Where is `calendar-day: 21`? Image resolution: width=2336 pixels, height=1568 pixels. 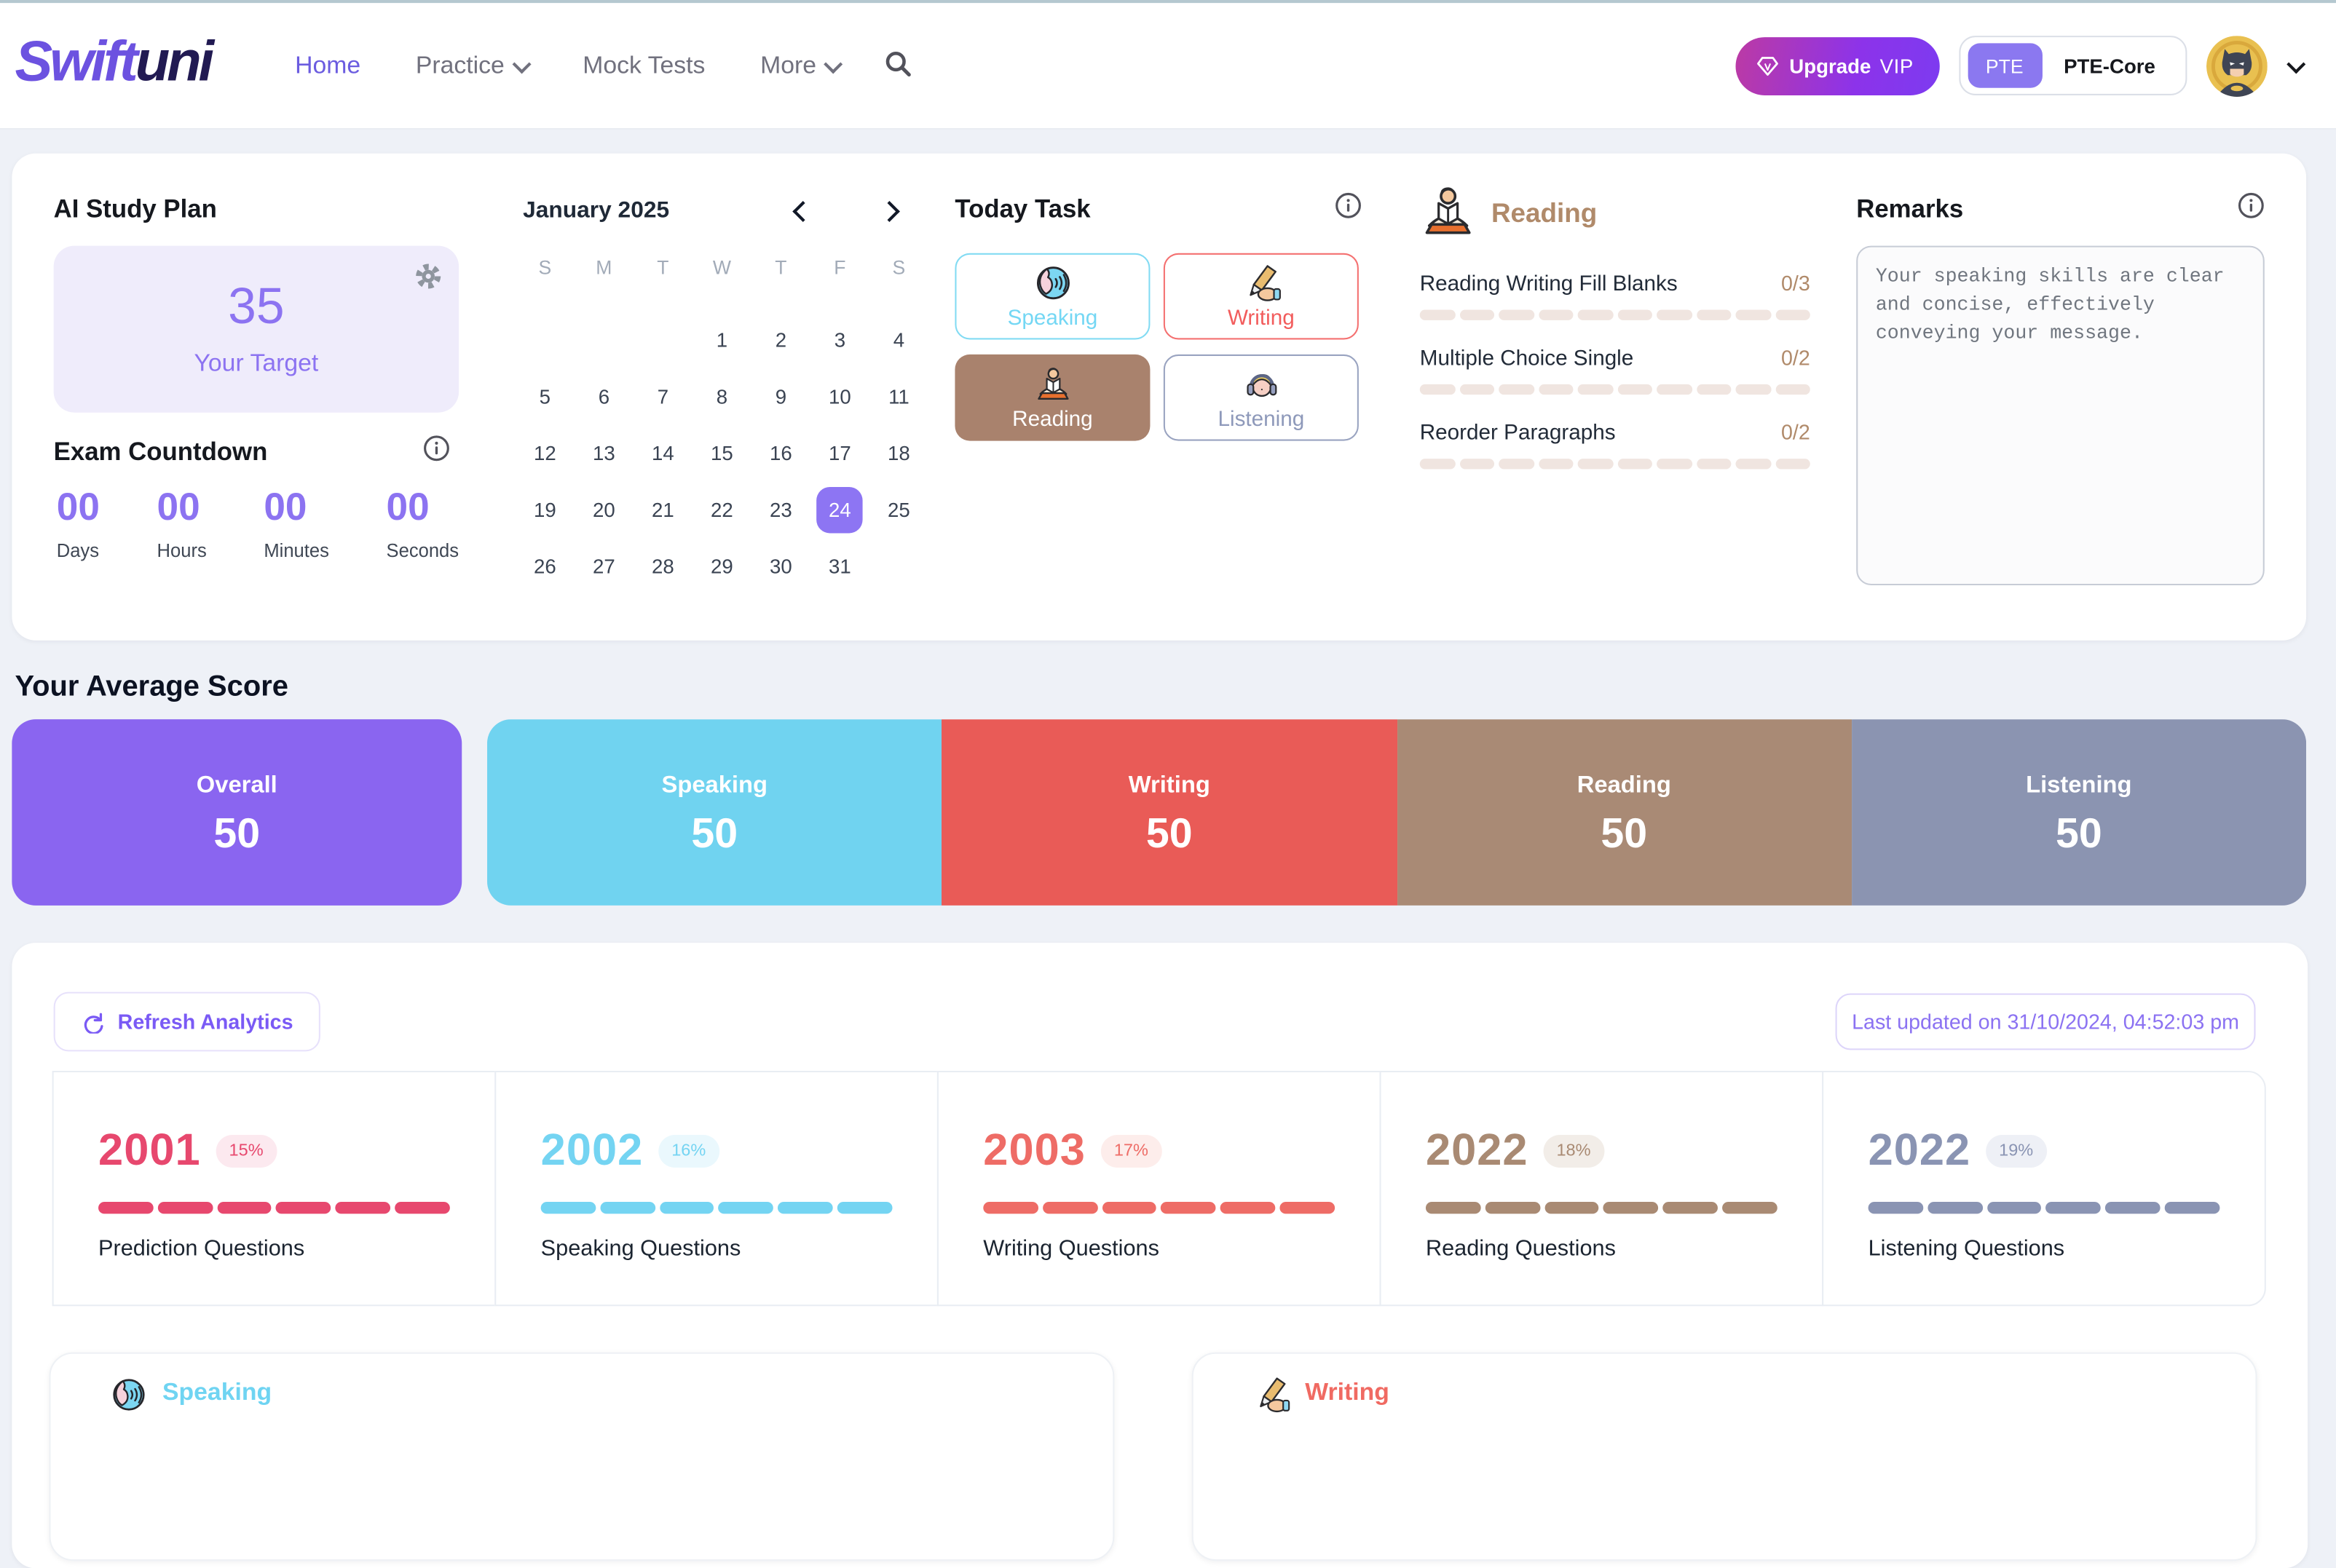 calendar-day: 21 is located at coordinates (663, 510).